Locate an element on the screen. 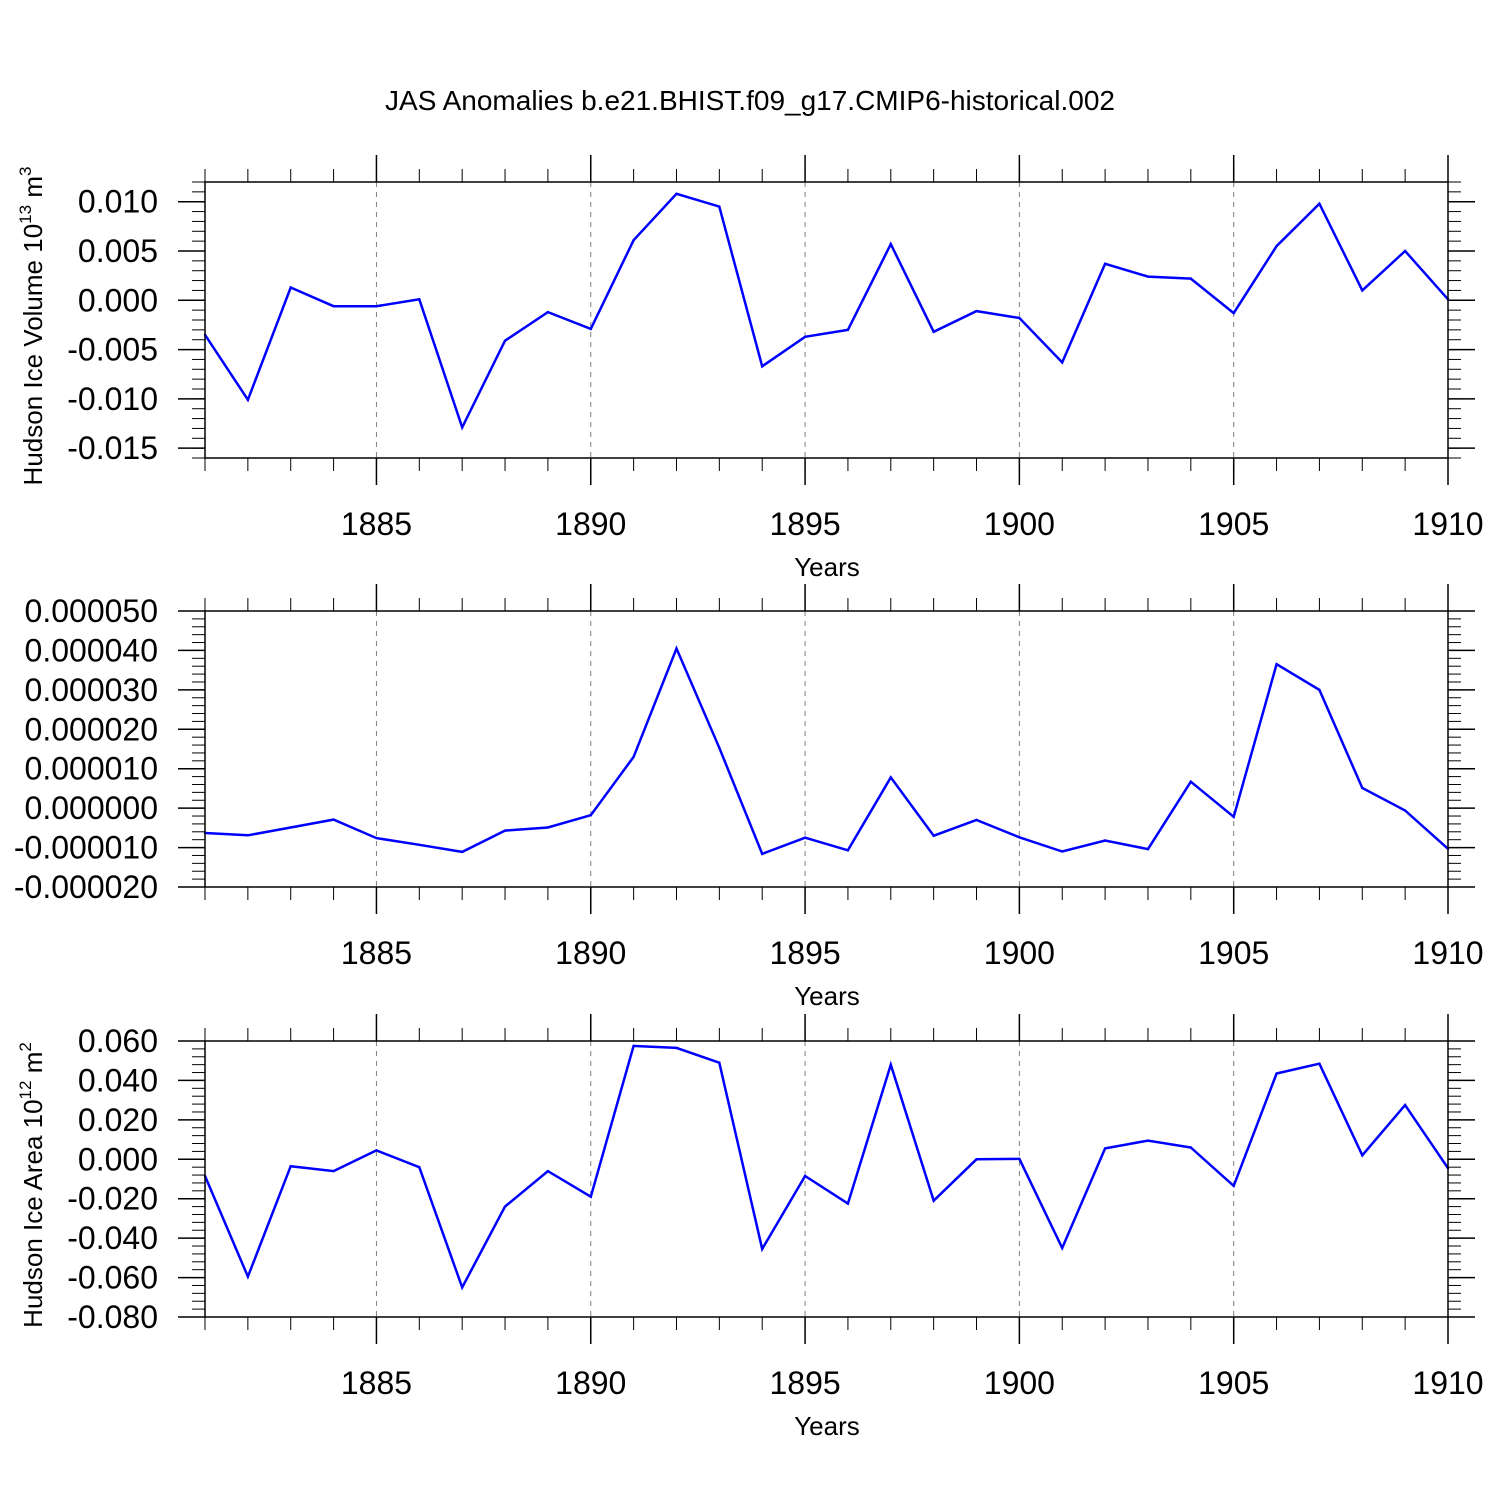  y-tick-label: 0.000010 is located at coordinates (91, 769).